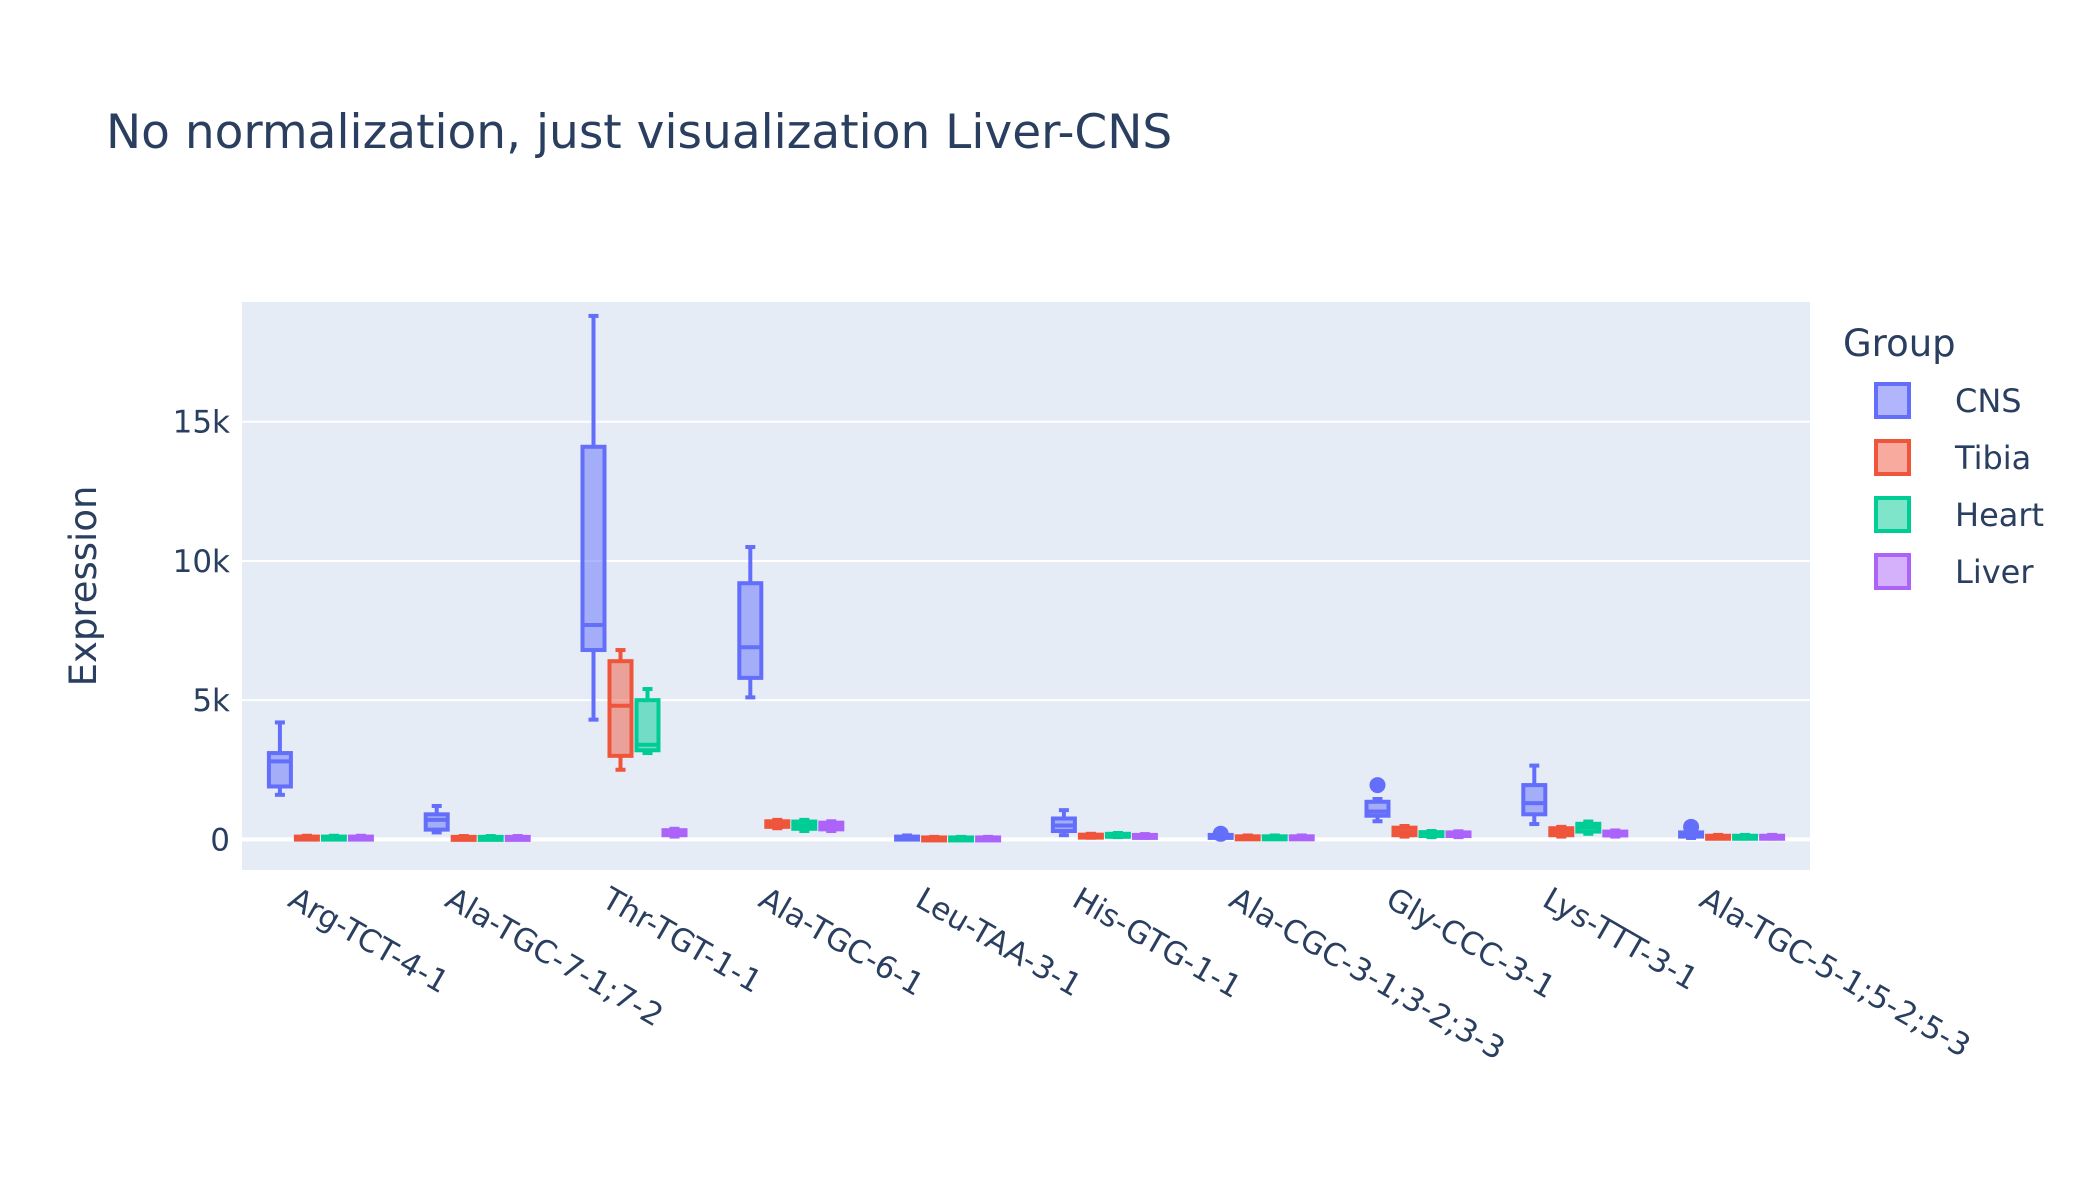  I want to click on legend: Group CNS Tibia Heart Liver, so click(1943, 456).